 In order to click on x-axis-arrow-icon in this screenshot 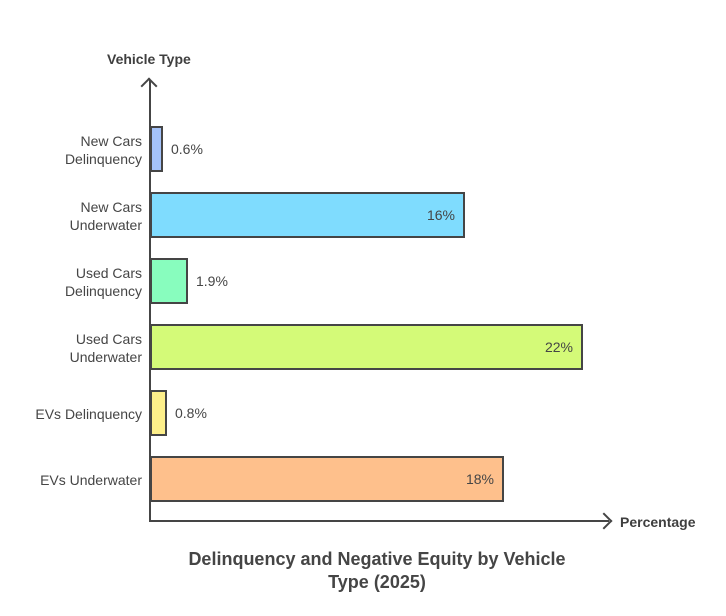, I will do `click(604, 521)`.